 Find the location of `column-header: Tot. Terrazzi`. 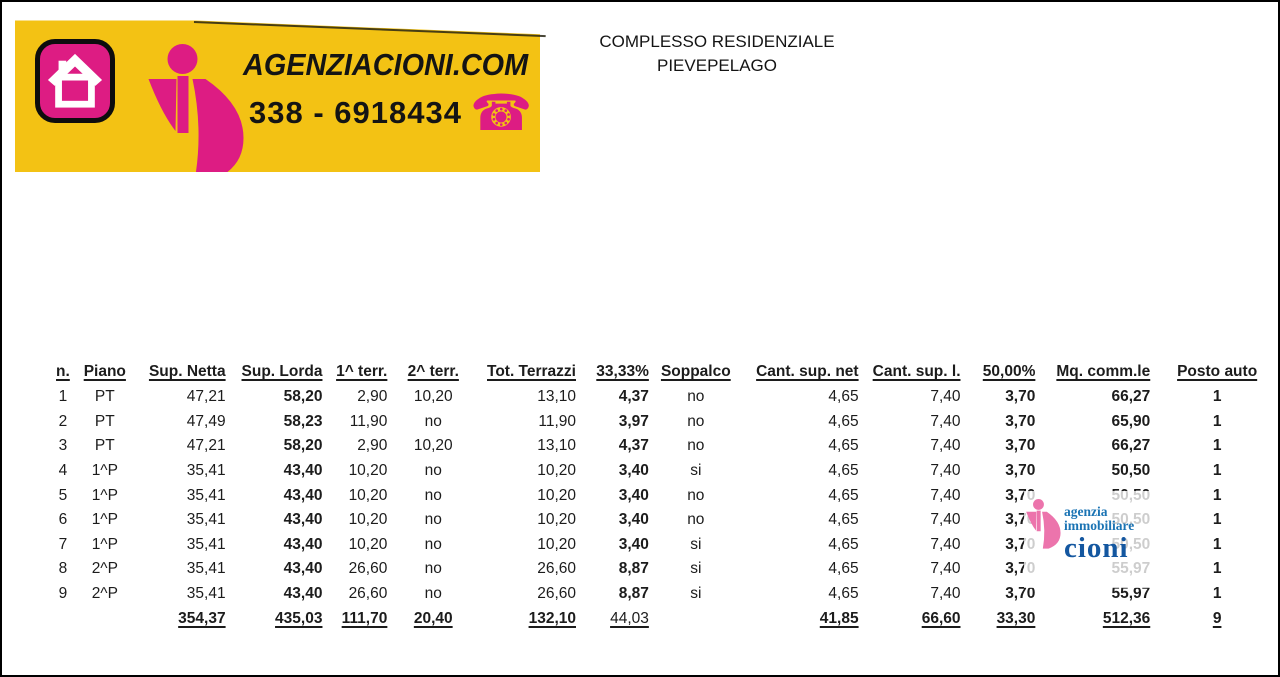

column-header: Tot. Terrazzi is located at coordinates (531, 371).